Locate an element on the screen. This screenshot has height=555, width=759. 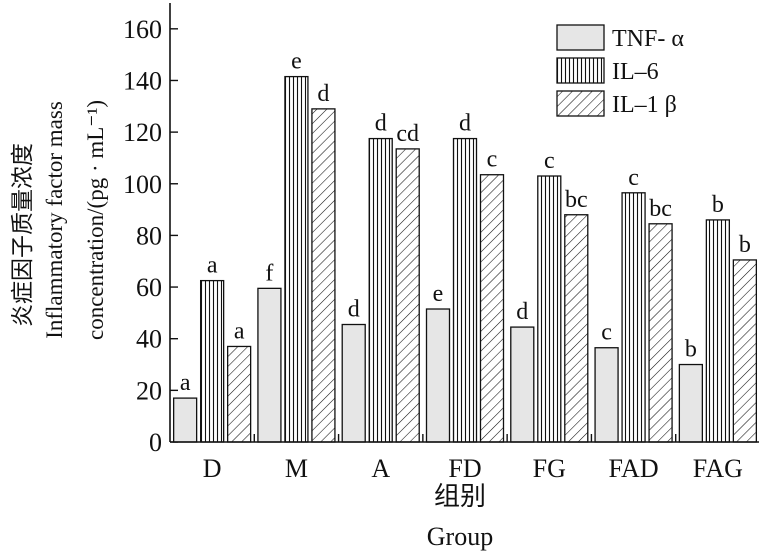
significance-label: f is located at coordinates (269, 273).